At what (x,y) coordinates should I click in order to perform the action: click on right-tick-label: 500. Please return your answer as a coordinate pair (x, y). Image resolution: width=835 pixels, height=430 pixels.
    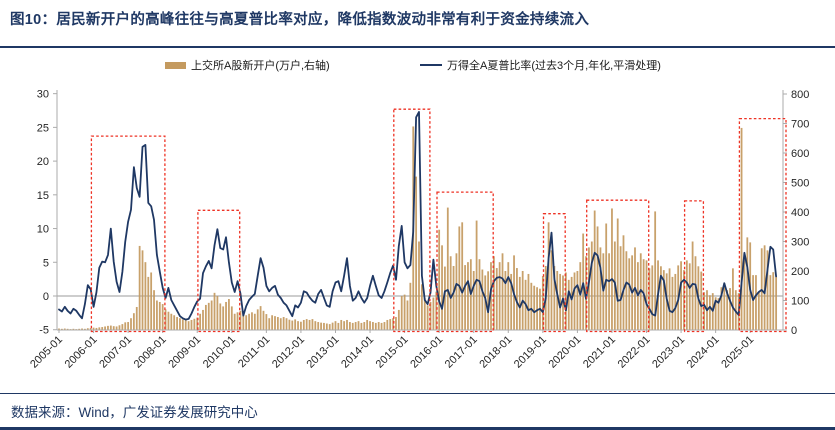
    Looking at the image, I should click on (800, 184).